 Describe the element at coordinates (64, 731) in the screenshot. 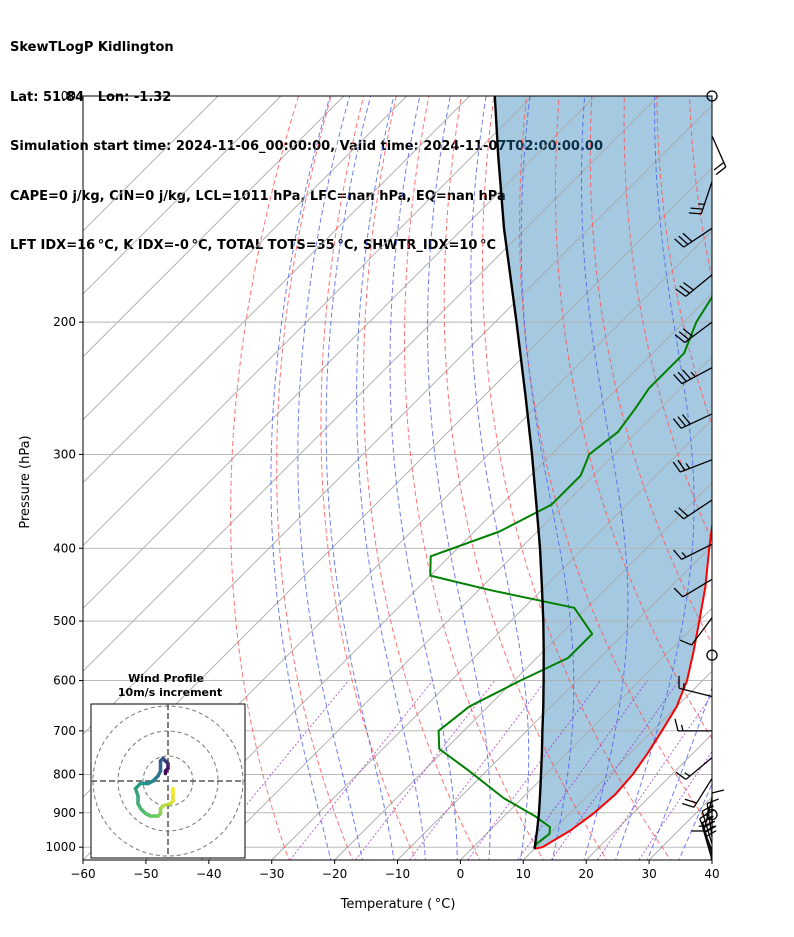

I see `y-tick-label: 700` at that location.